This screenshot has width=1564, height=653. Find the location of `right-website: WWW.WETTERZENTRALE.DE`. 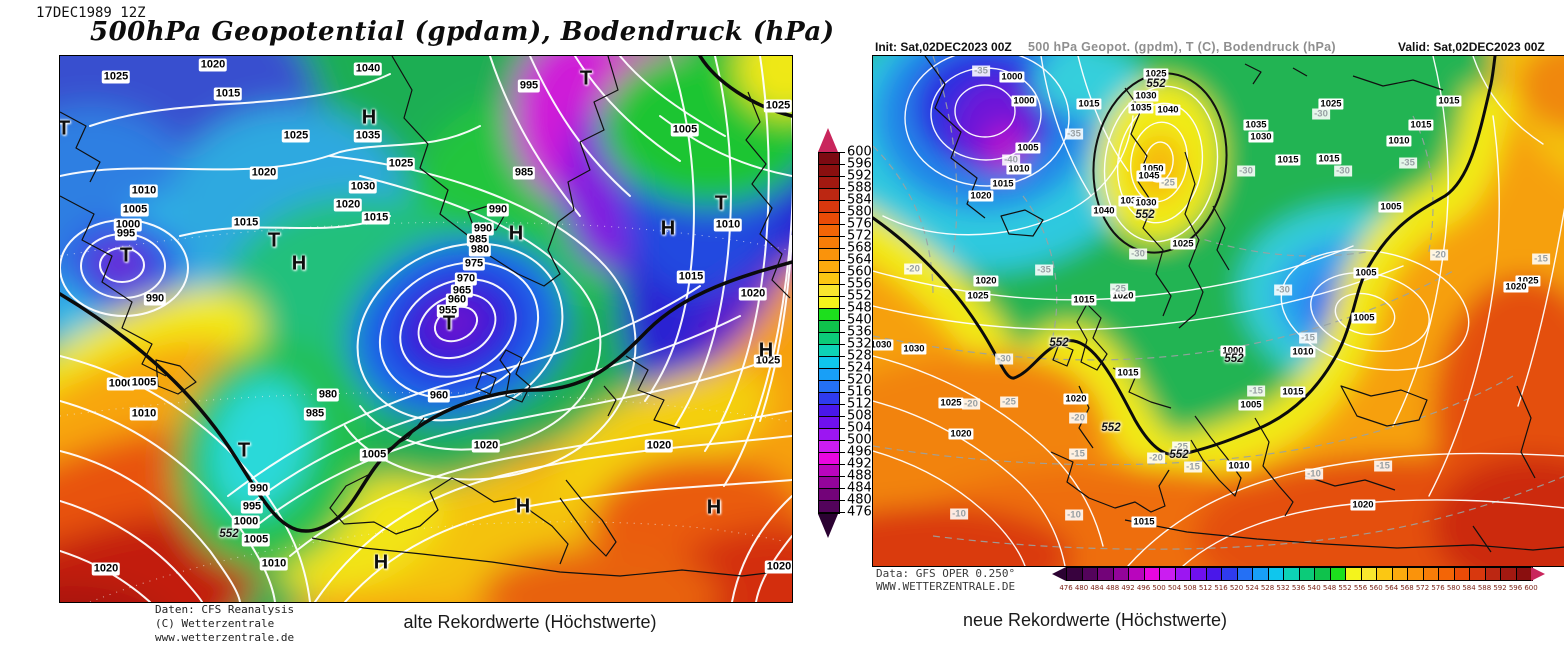

right-website: WWW.WETTERZENTRALE.DE is located at coordinates (946, 586).